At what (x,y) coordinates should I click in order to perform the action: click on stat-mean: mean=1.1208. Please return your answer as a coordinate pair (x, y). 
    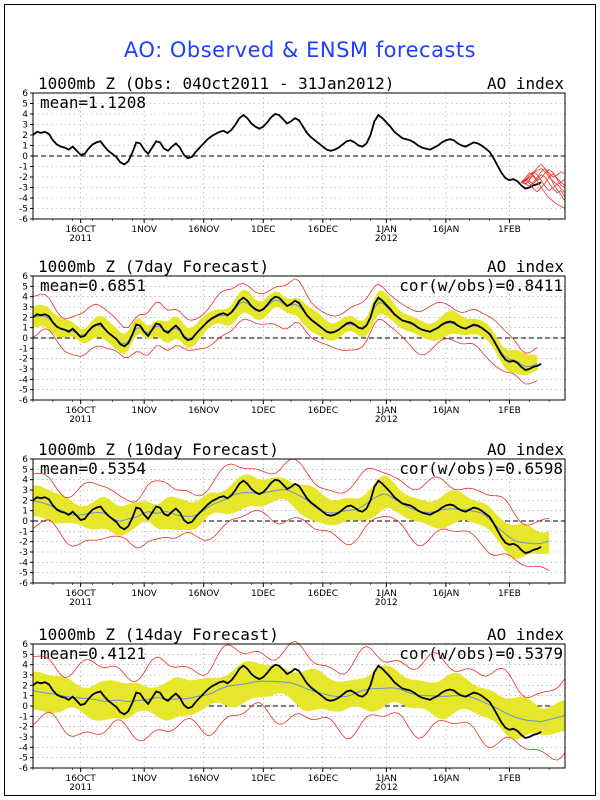
    Looking at the image, I should click on (93, 102).